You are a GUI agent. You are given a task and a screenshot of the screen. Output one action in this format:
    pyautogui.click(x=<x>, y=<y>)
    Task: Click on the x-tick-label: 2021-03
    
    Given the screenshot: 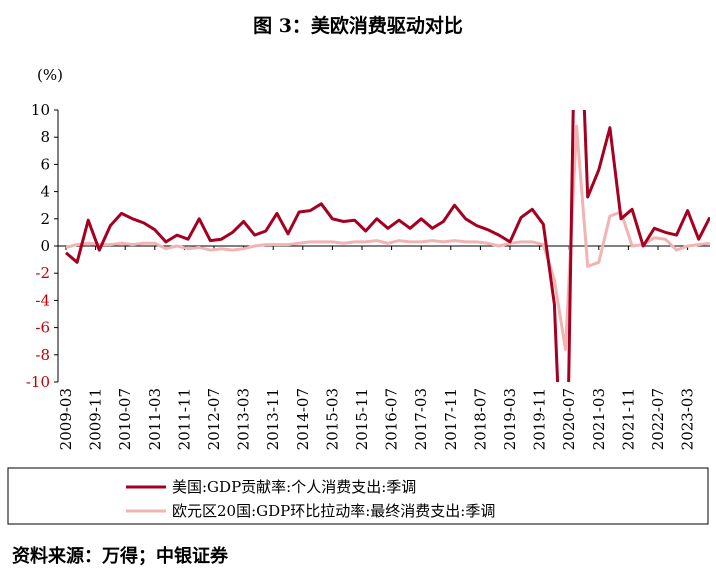 What is the action you would take?
    pyautogui.click(x=599, y=419)
    